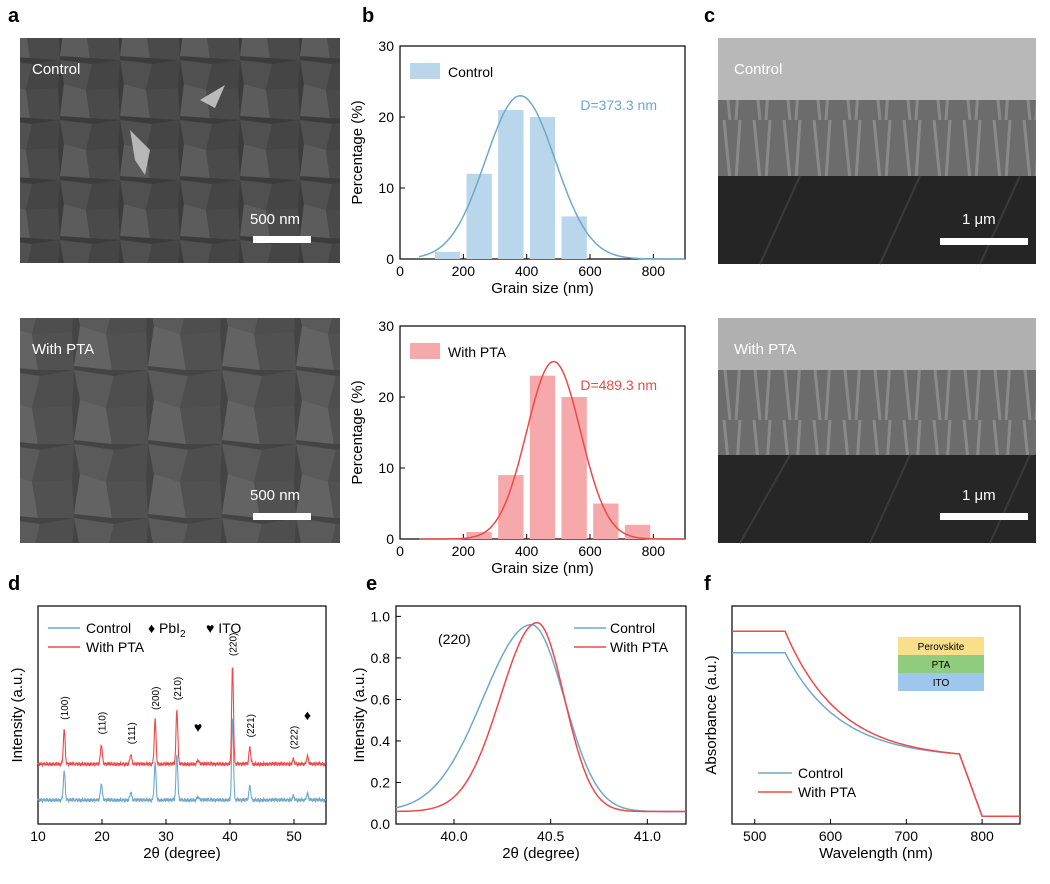 The width and height of the screenshot is (1050, 884). What do you see at coordinates (453, 836) in the screenshot?
I see `x-tick-label: 40.0` at bounding box center [453, 836].